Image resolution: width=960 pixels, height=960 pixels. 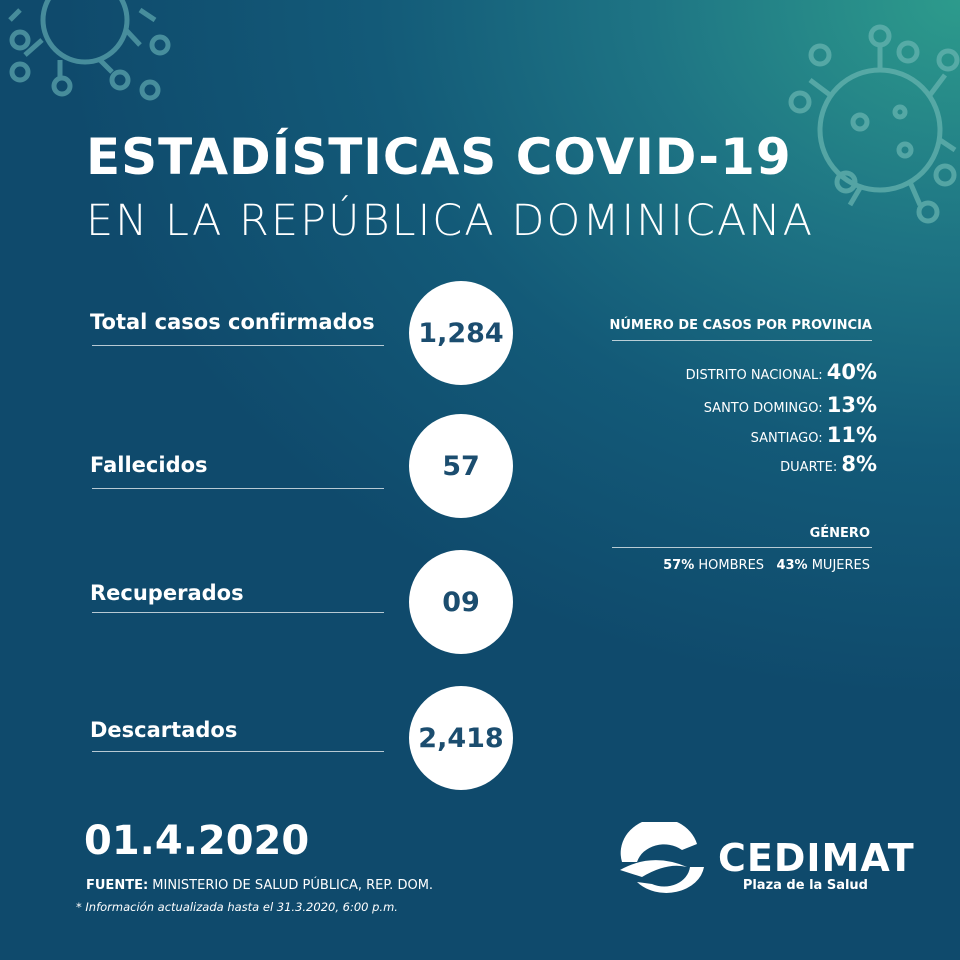 I want to click on province-row: SANTO DOMINGO: 13%, so click(x=790, y=405).